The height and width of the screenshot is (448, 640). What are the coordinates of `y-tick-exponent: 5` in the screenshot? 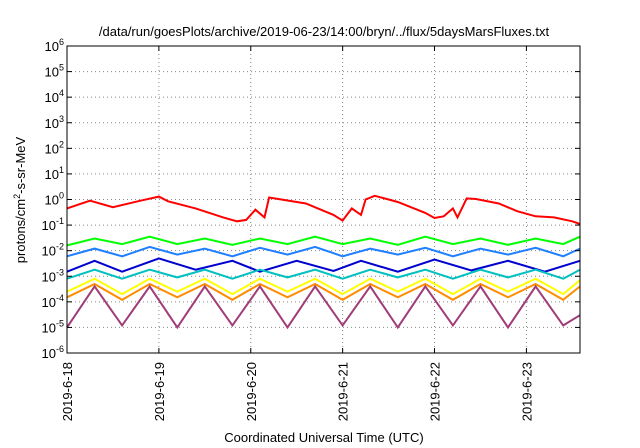 It's located at (61, 68).